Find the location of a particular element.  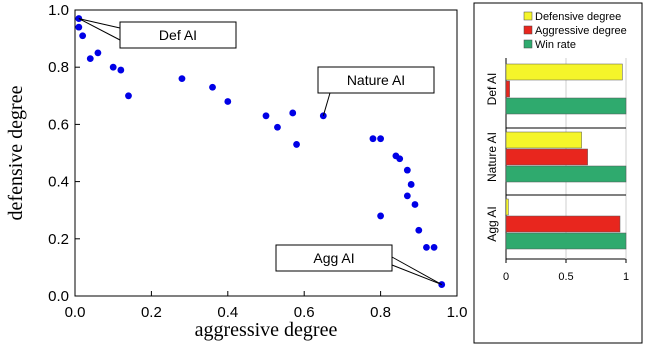

bar-x-tick-label: 1 is located at coordinates (626, 277).